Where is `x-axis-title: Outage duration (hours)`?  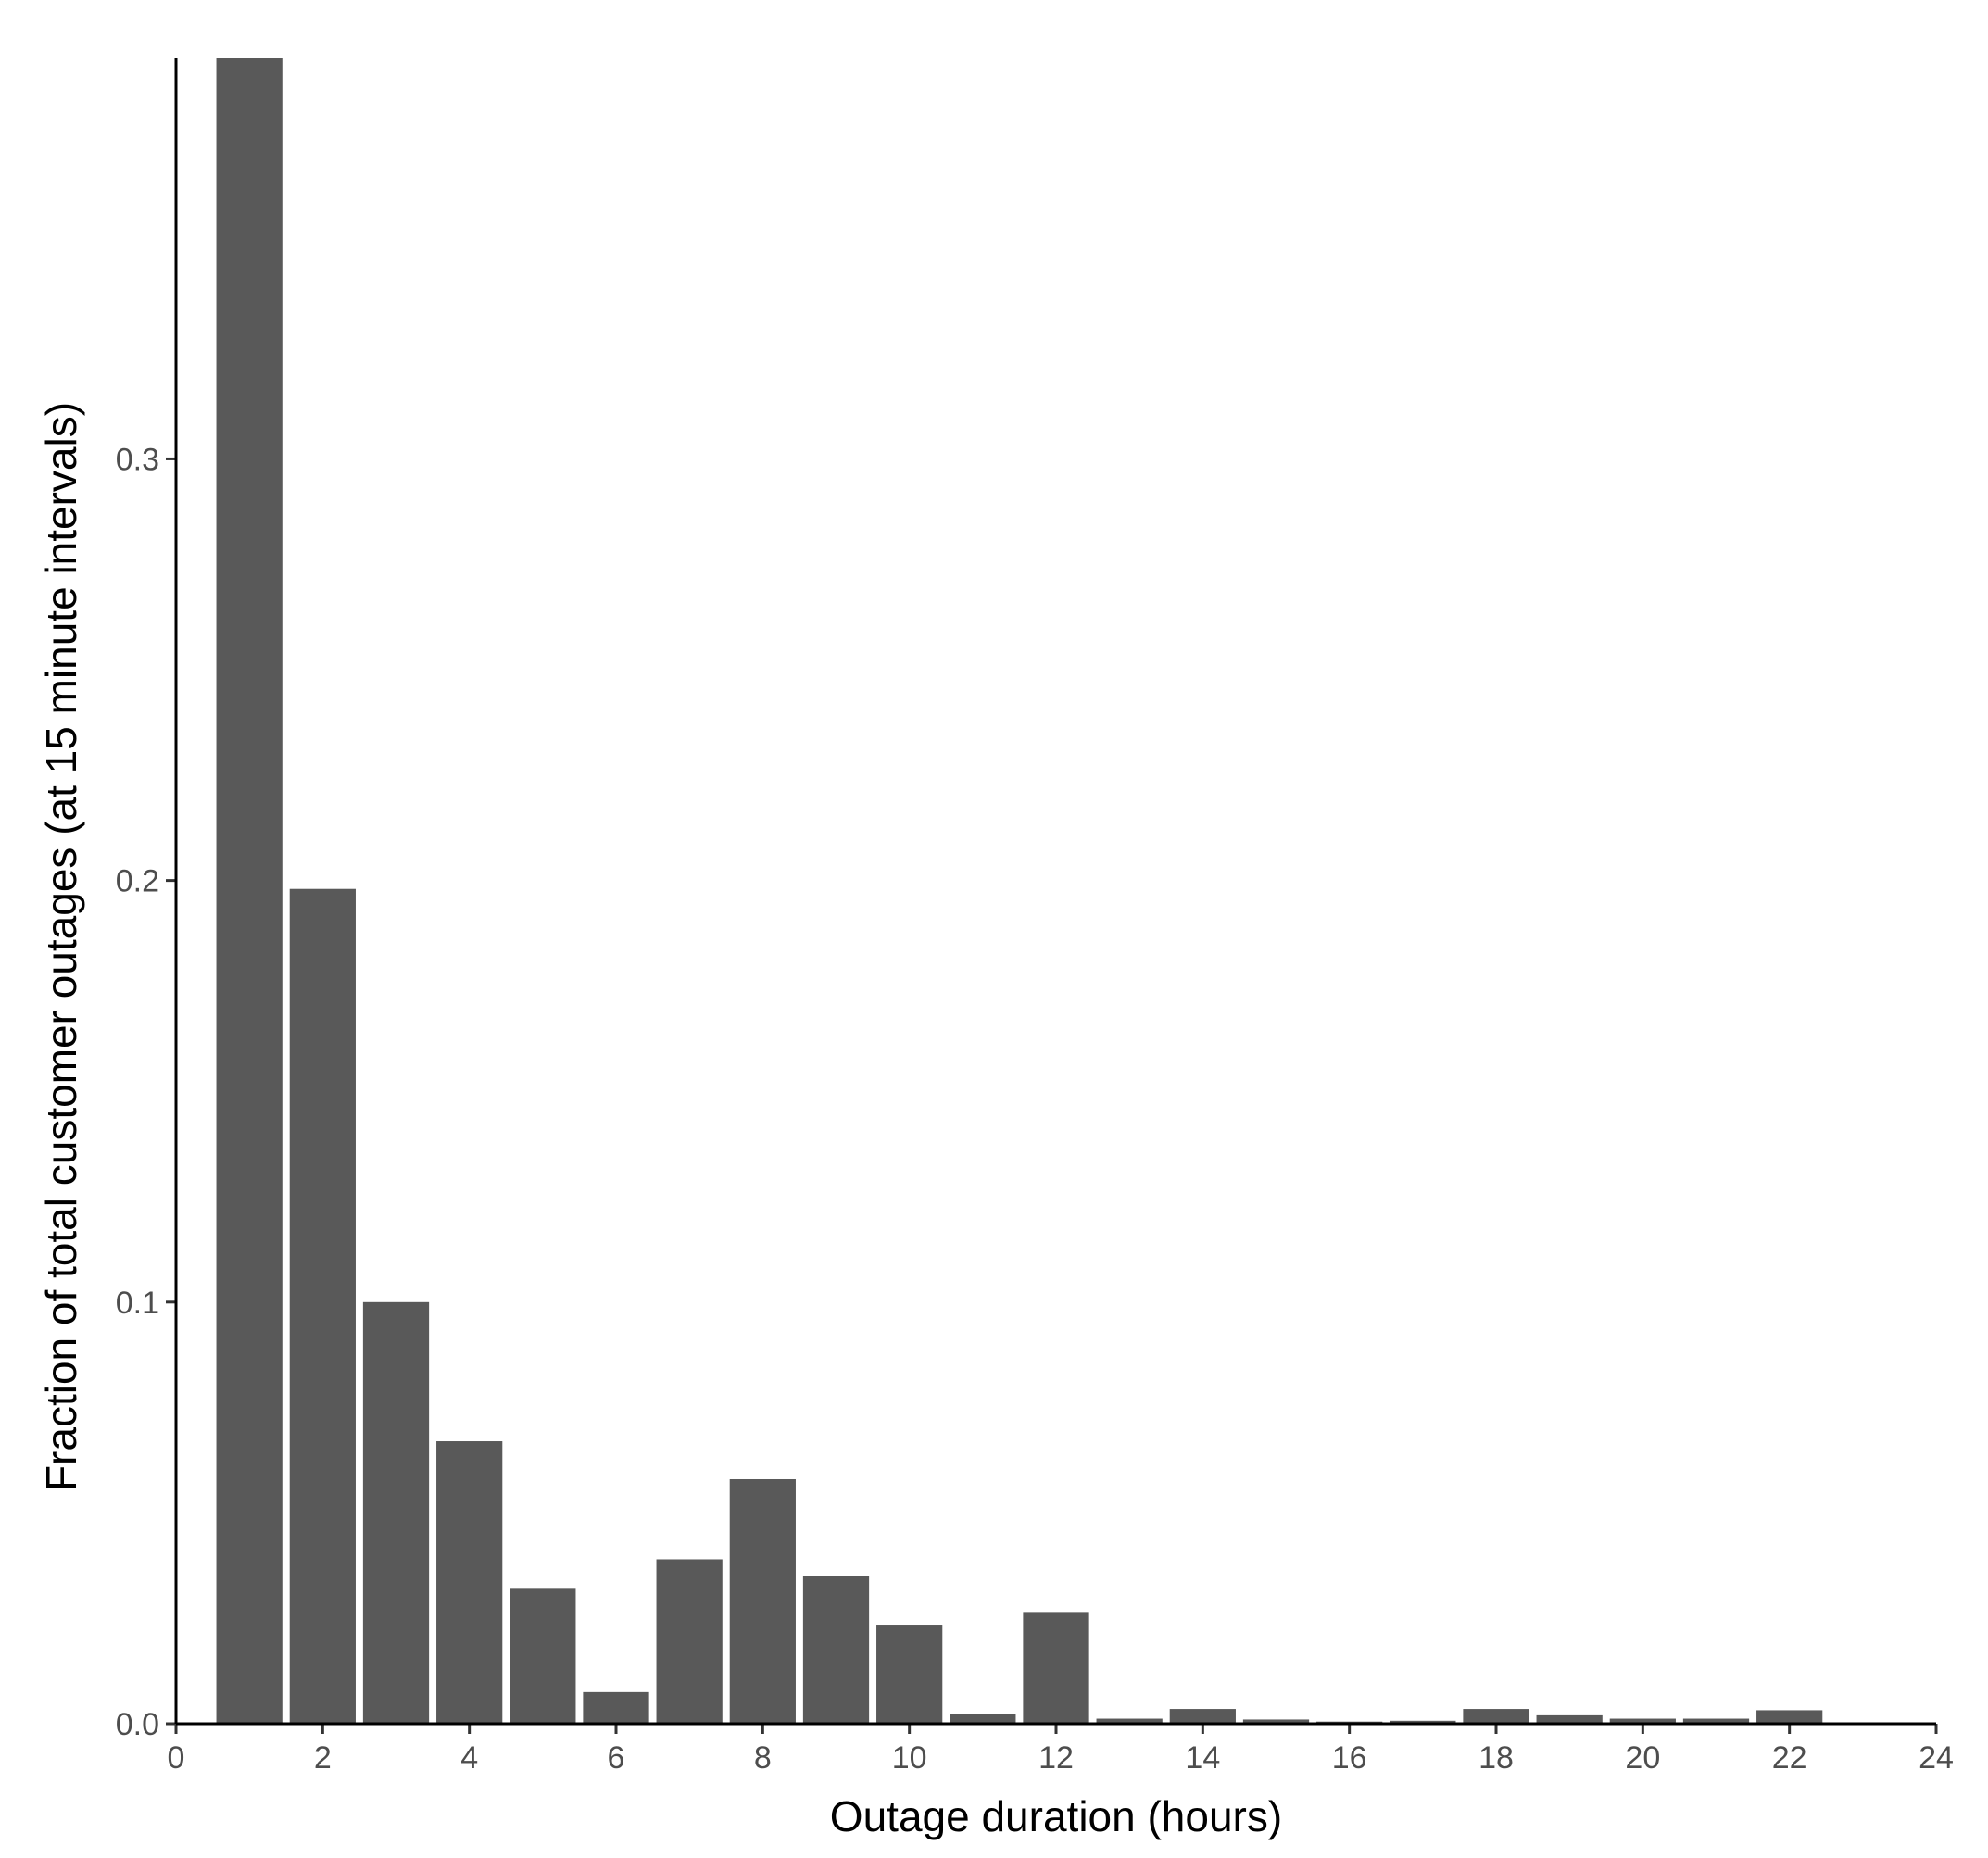 x-axis-title: Outage duration (hours) is located at coordinates (1056, 1816).